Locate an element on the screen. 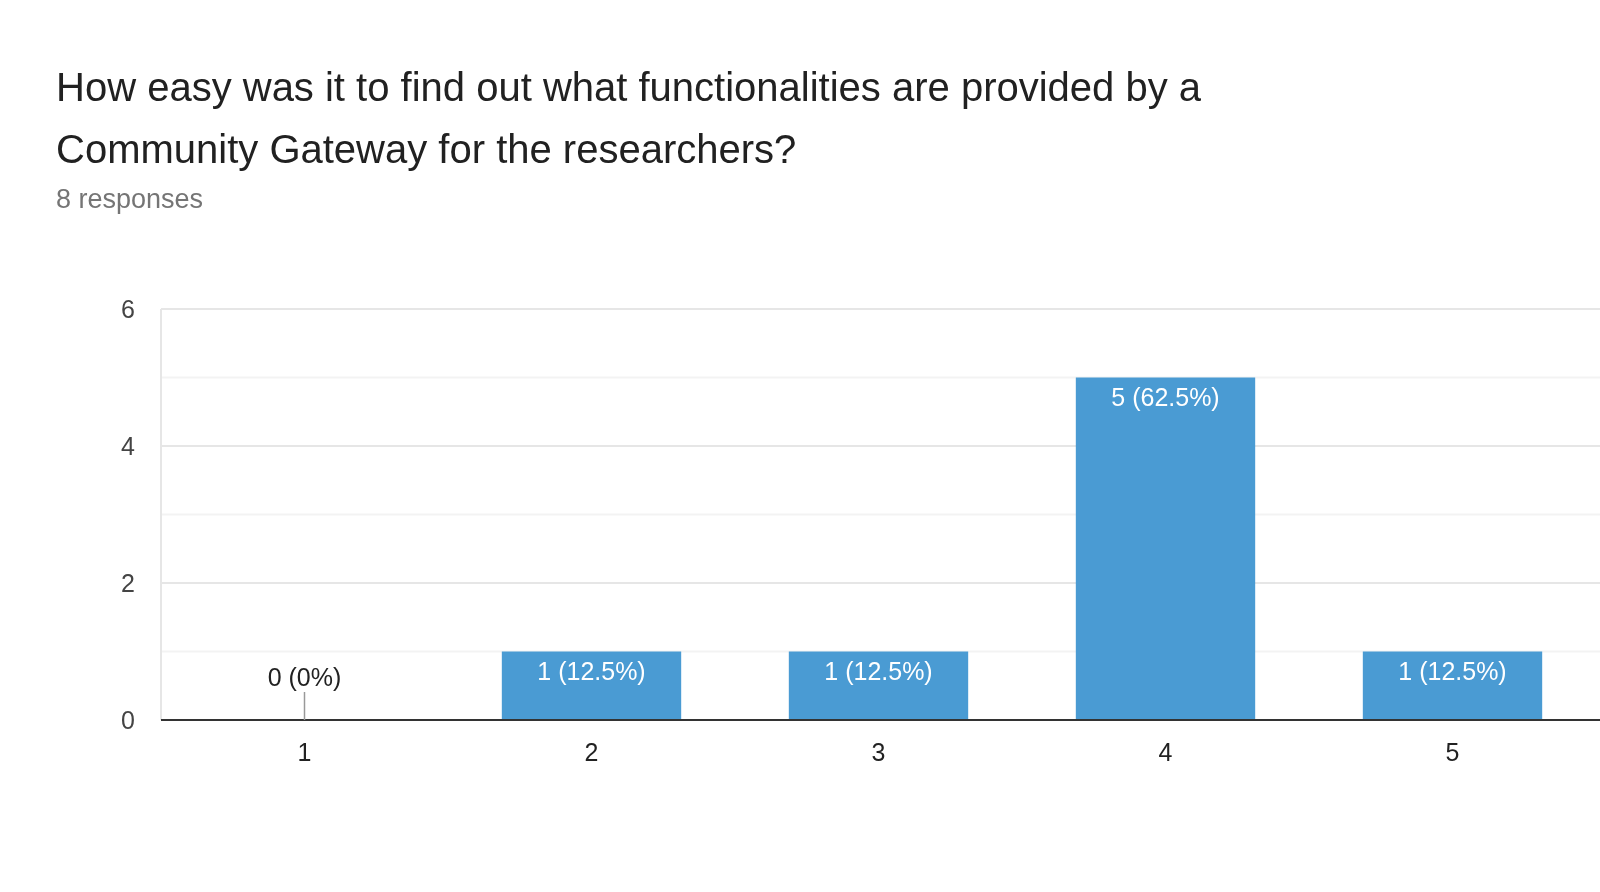 The image size is (1600, 892). y-tick-label: 4 is located at coordinates (128, 446).